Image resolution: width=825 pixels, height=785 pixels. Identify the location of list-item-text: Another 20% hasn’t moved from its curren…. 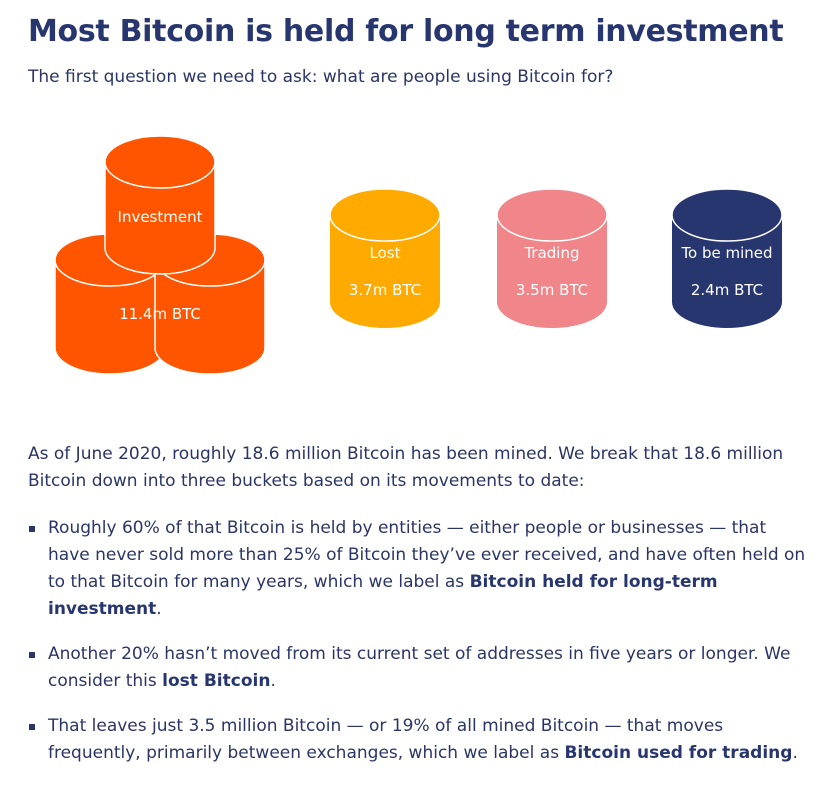
(419, 667).